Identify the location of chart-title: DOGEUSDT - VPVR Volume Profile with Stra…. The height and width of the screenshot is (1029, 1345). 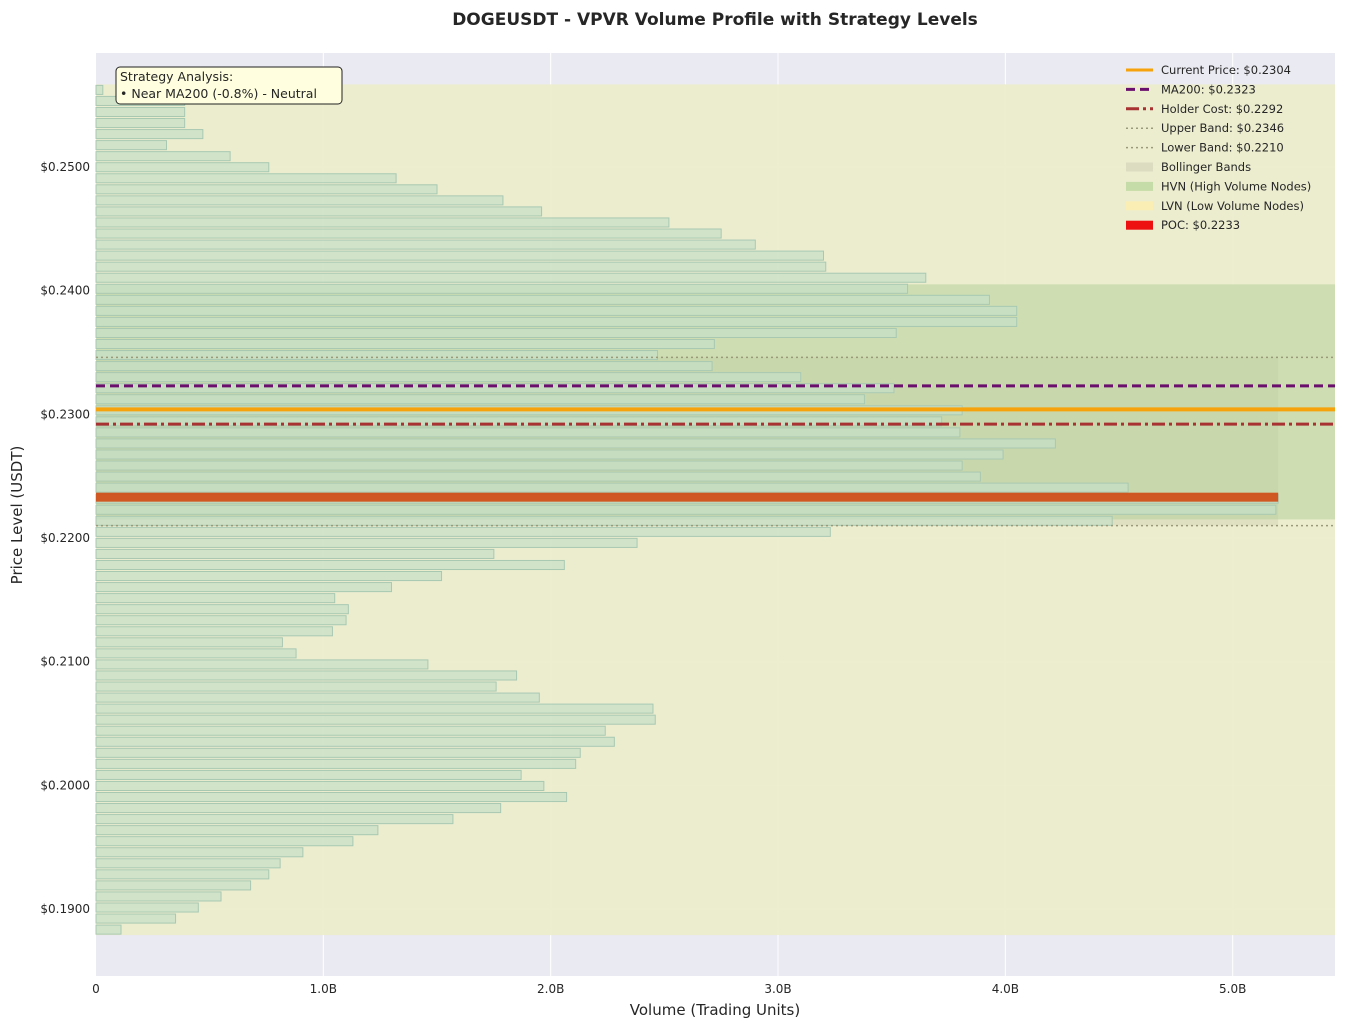
(715, 20).